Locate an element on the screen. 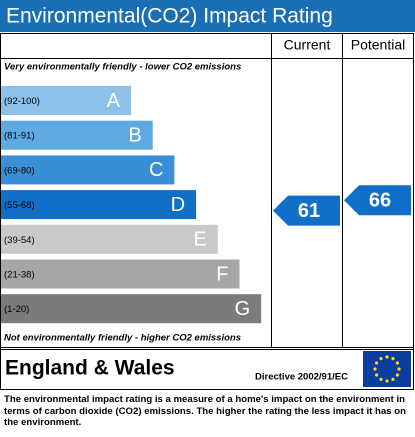  band-range: (55-68) is located at coordinates (19, 205).